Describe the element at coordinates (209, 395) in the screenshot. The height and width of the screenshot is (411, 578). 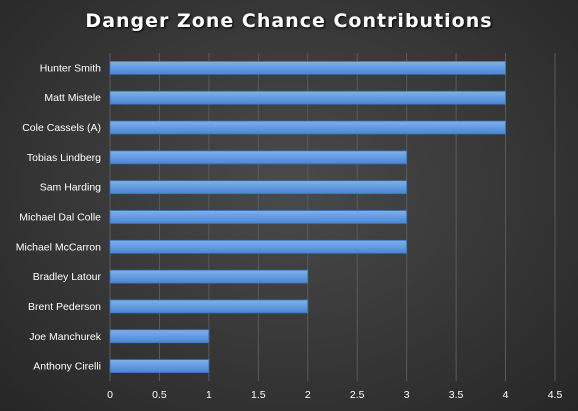
I see `x-tick-label: 1` at that location.